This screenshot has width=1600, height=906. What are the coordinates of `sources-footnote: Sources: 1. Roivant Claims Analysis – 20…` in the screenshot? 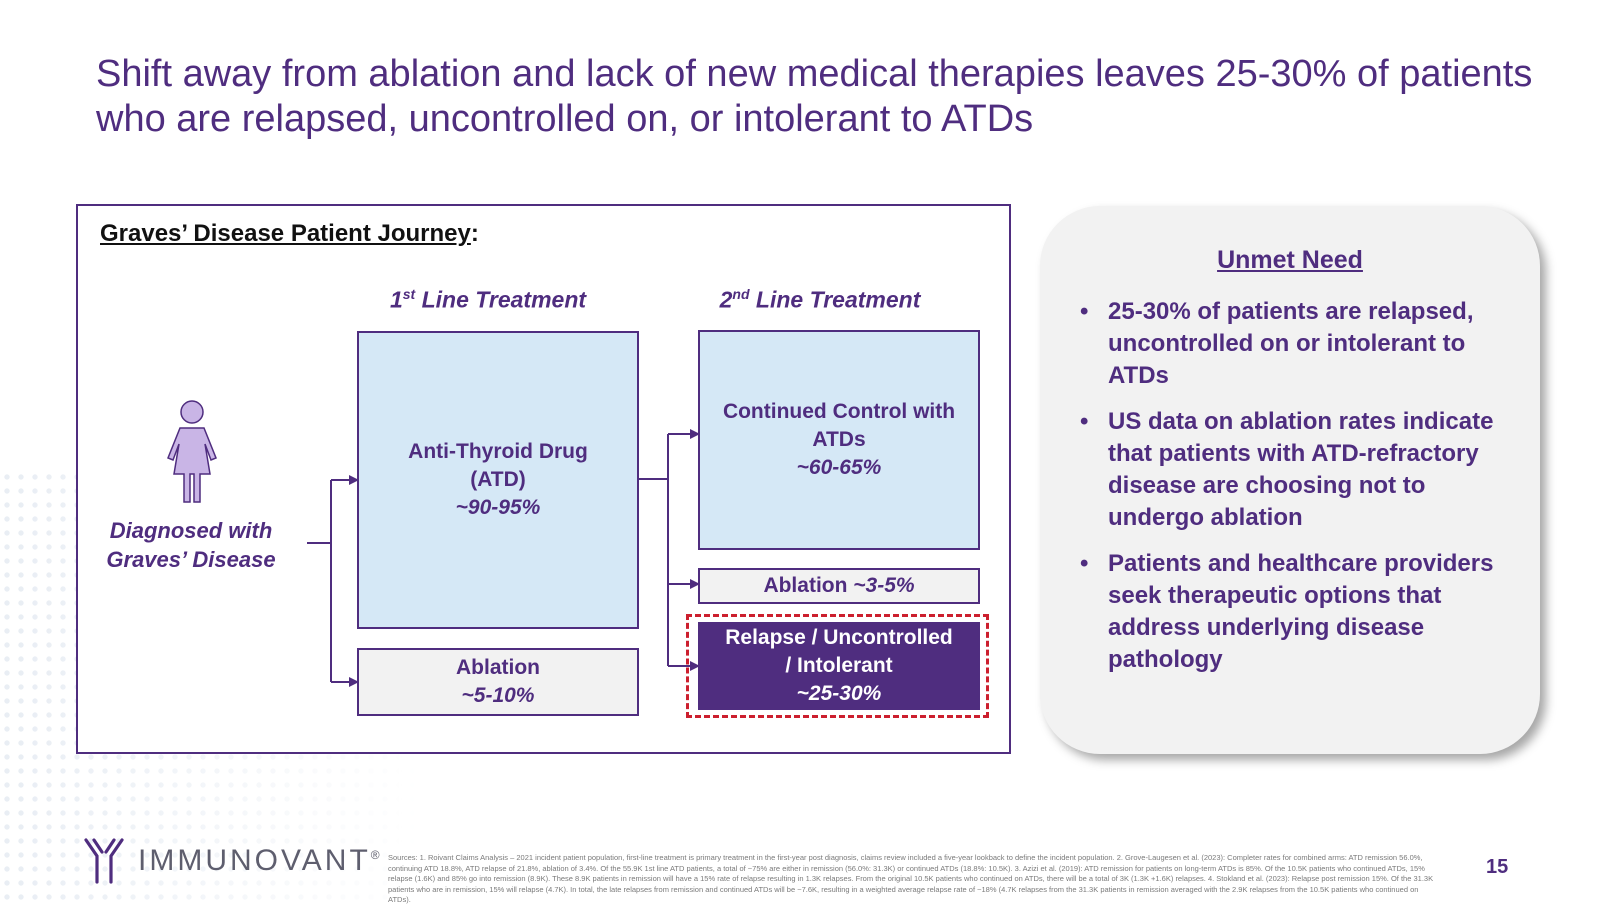 It's located at (911, 878).